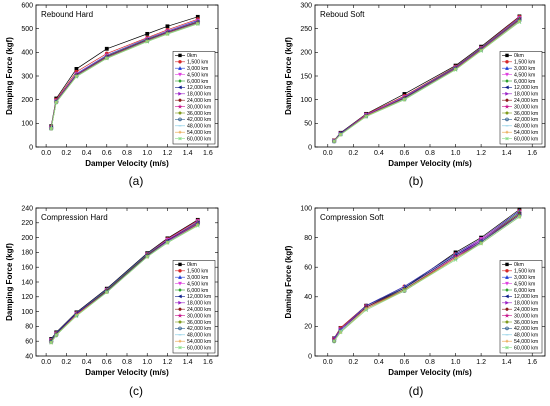 The height and width of the screenshot is (406, 550). What do you see at coordinates (310, 147) in the screenshot?
I see `y-tick-label: 0` at bounding box center [310, 147].